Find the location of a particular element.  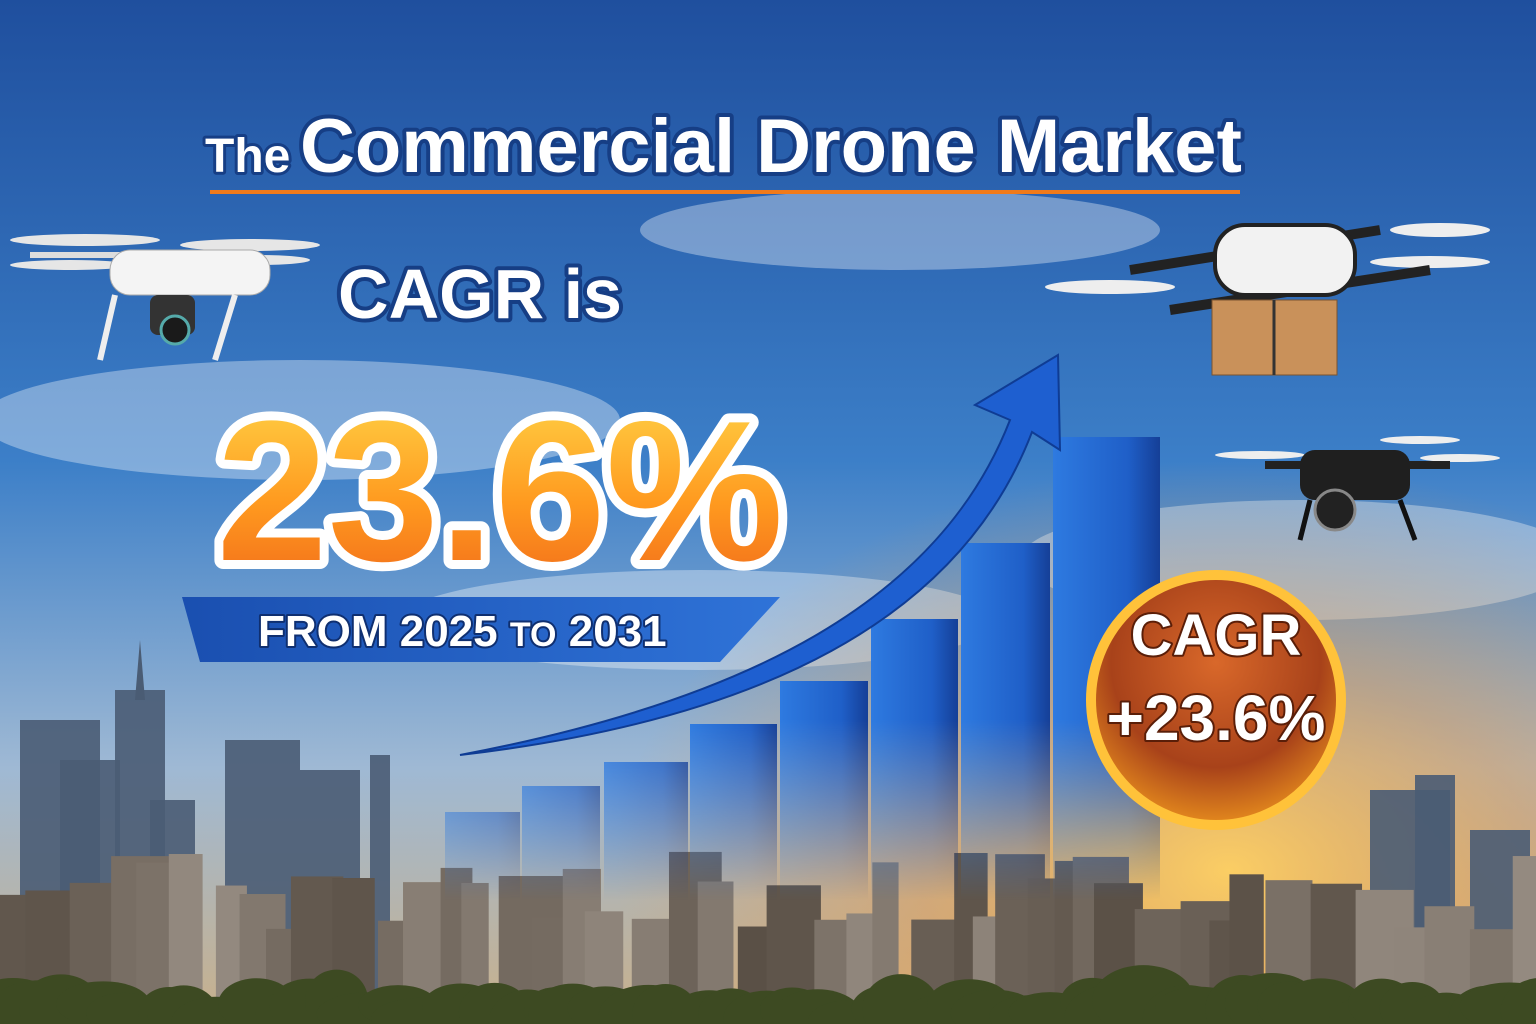

banner-text: FROM 2025 TO 2031 is located at coordinates (462, 631).